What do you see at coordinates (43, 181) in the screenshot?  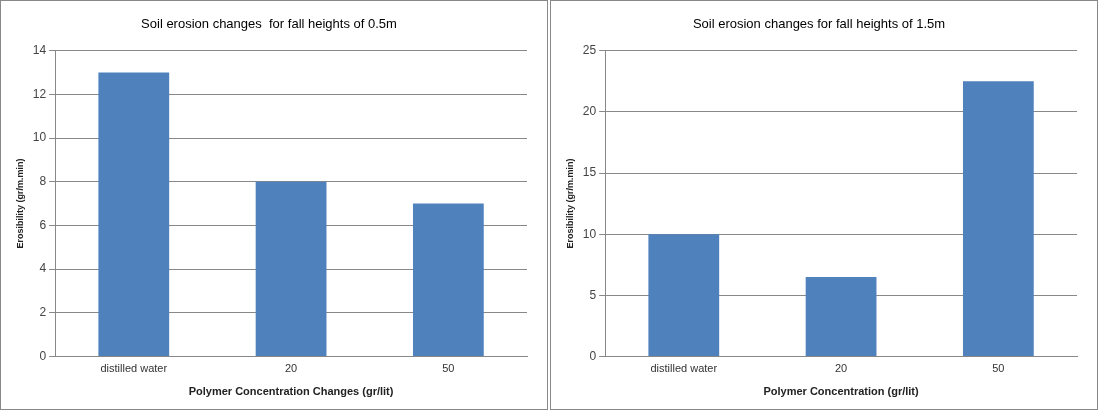 I see `y-tick-label: 8` at bounding box center [43, 181].